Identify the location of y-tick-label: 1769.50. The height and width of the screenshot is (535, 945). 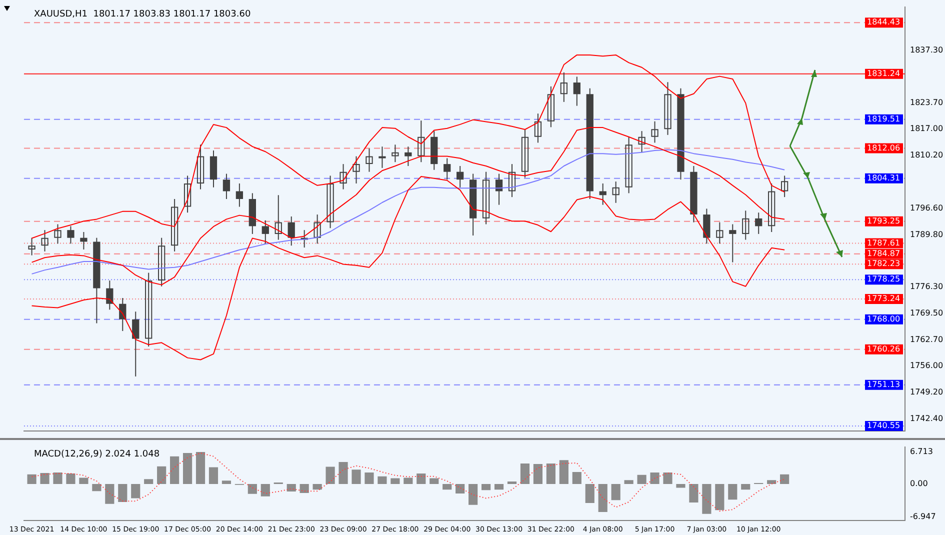
(927, 313).